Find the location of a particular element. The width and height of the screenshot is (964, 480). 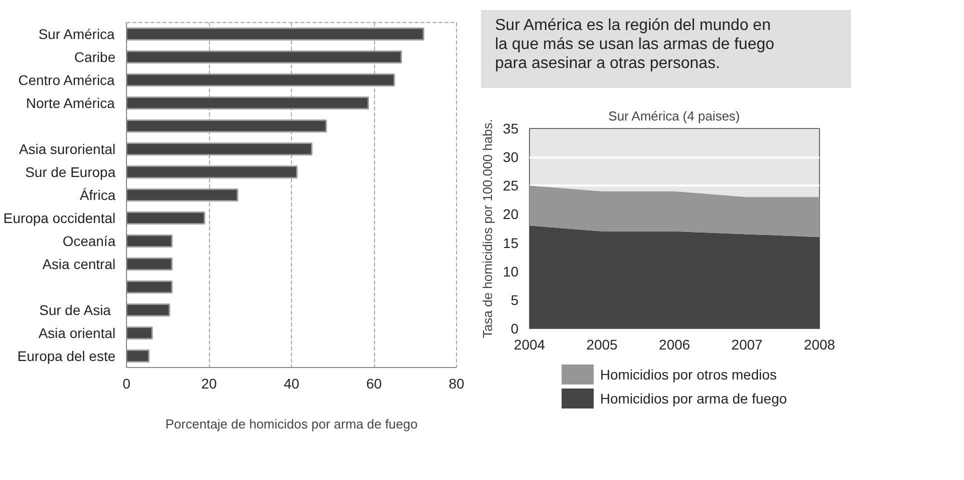

y-tick-label: Centro América is located at coordinates (66, 80).